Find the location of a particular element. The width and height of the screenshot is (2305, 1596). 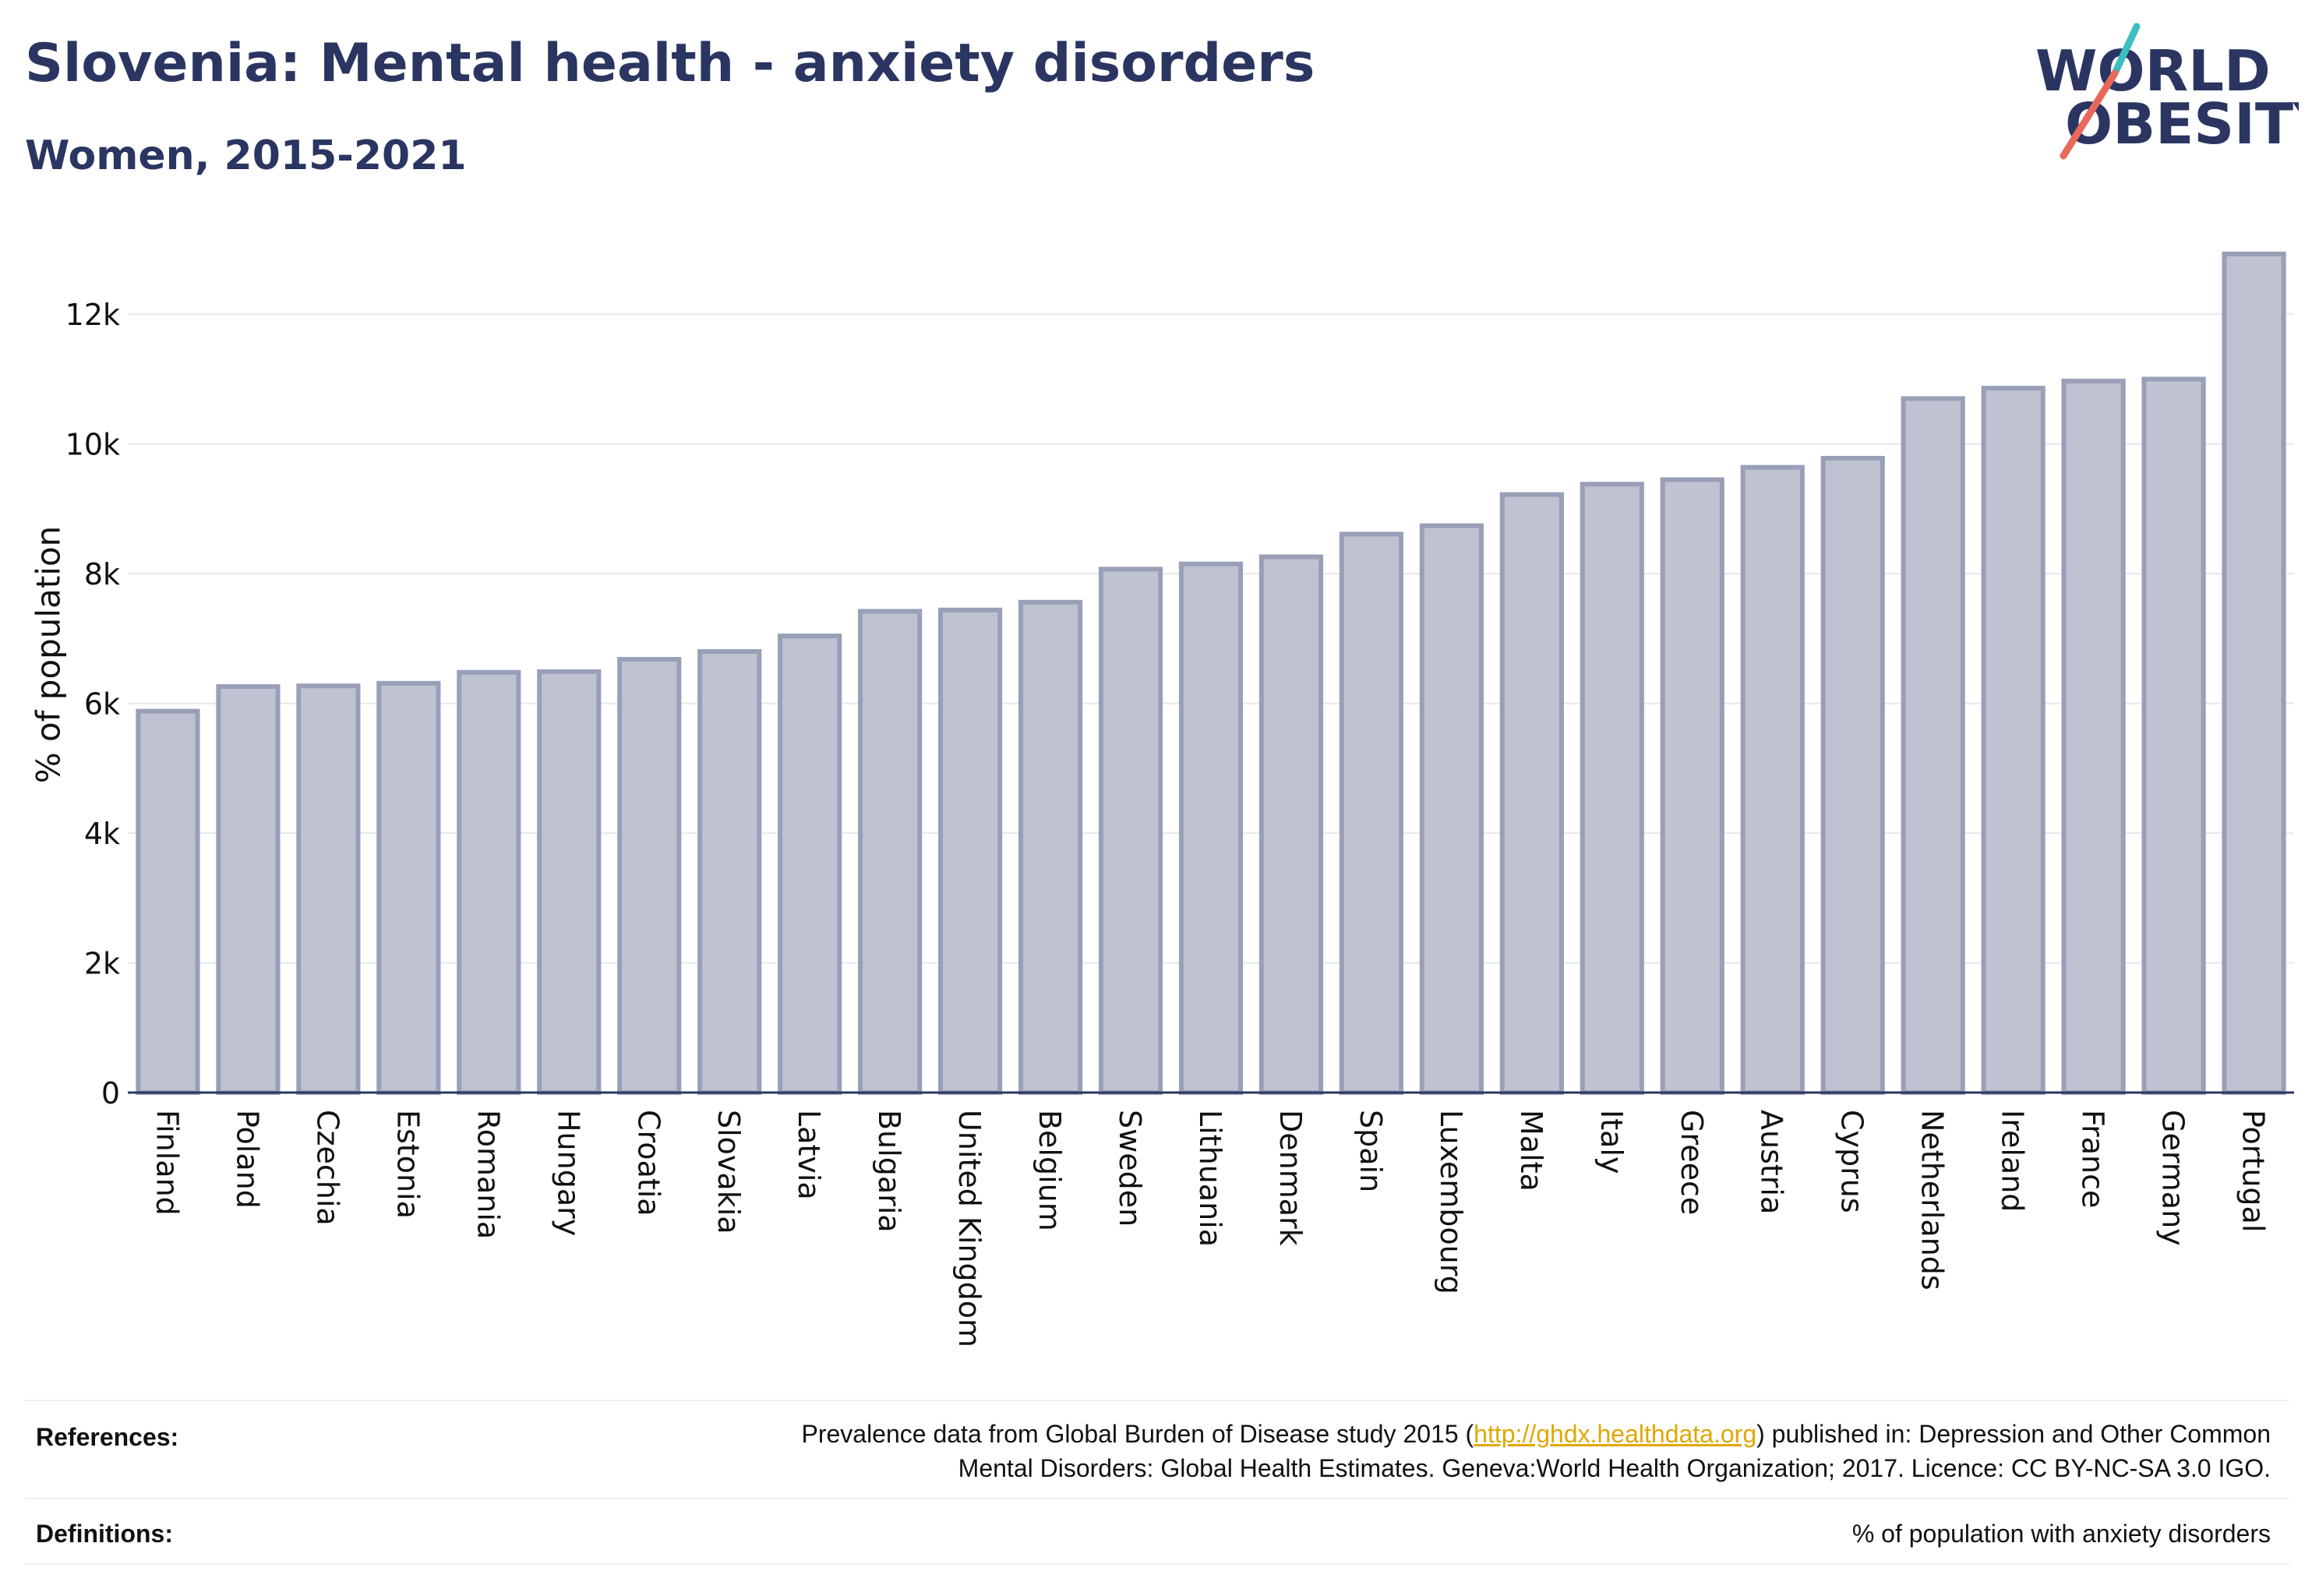

x-tick-label: Sweden is located at coordinates (1130, 1168).